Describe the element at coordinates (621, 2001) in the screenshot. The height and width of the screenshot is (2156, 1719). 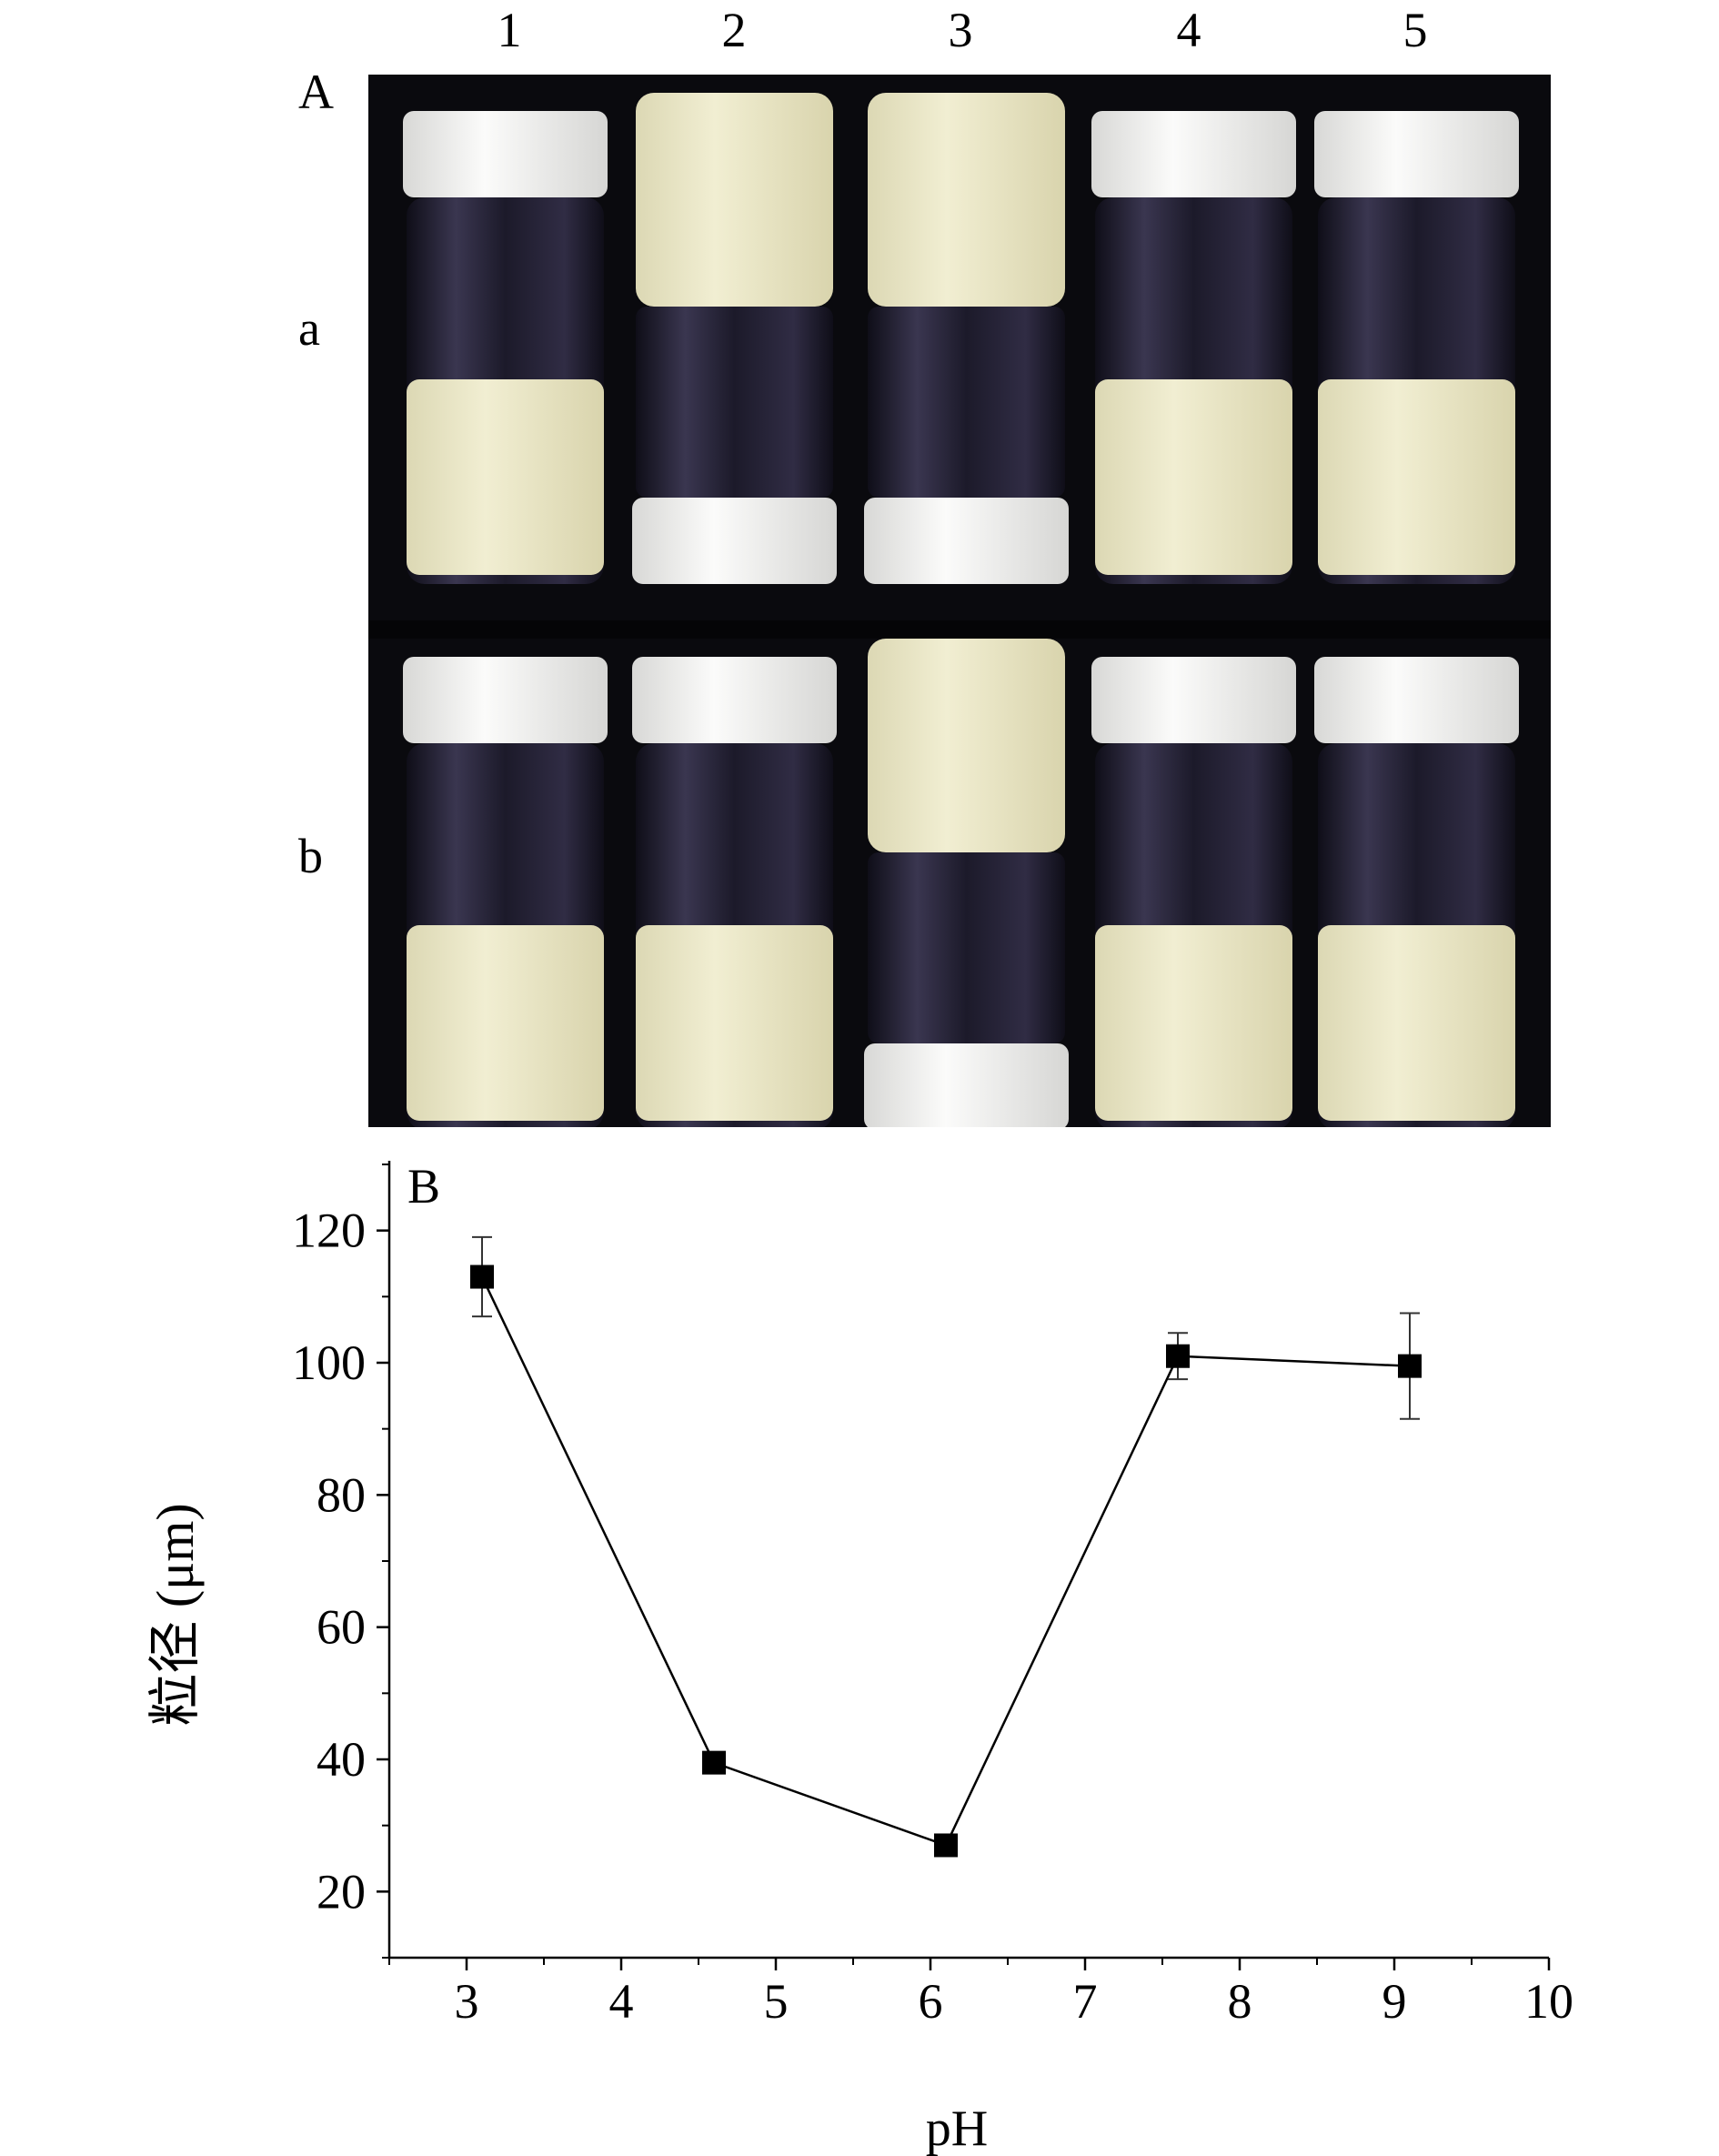
I see `x-tick-label: 4` at that location.